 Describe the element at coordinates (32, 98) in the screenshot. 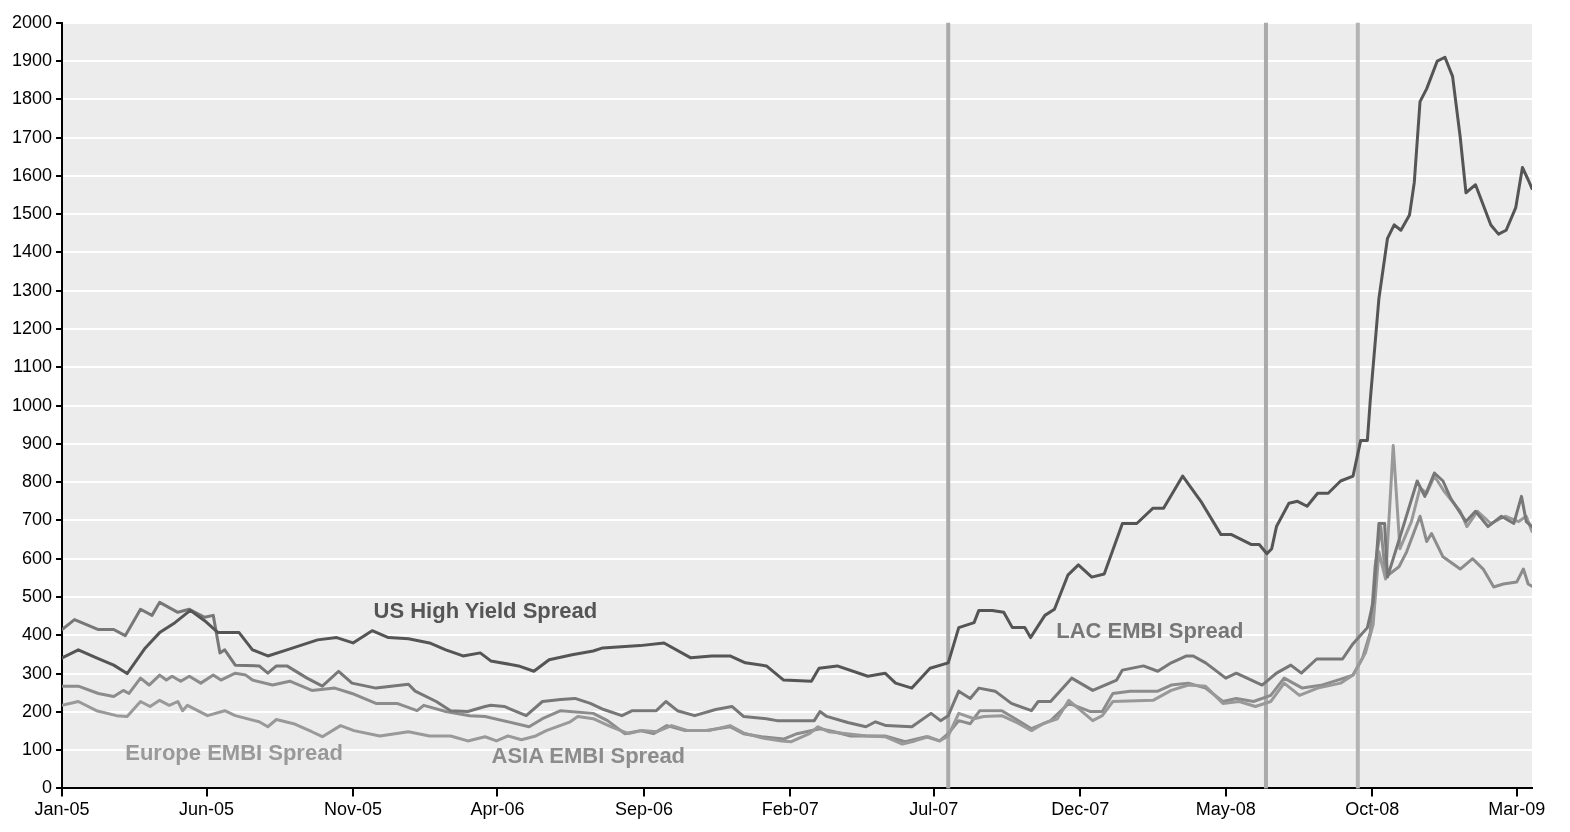

I see `y-tick-label: 1800` at that location.